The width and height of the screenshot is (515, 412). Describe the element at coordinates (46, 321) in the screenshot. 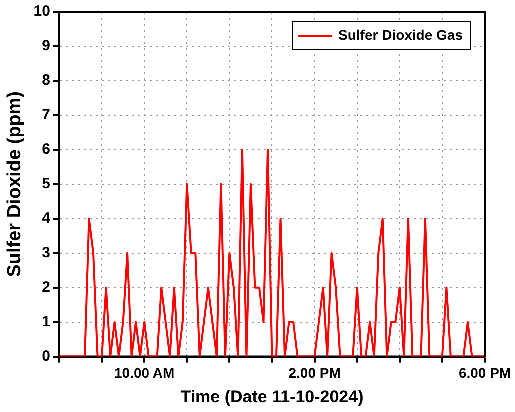

I see `y-tick-label: 1` at that location.